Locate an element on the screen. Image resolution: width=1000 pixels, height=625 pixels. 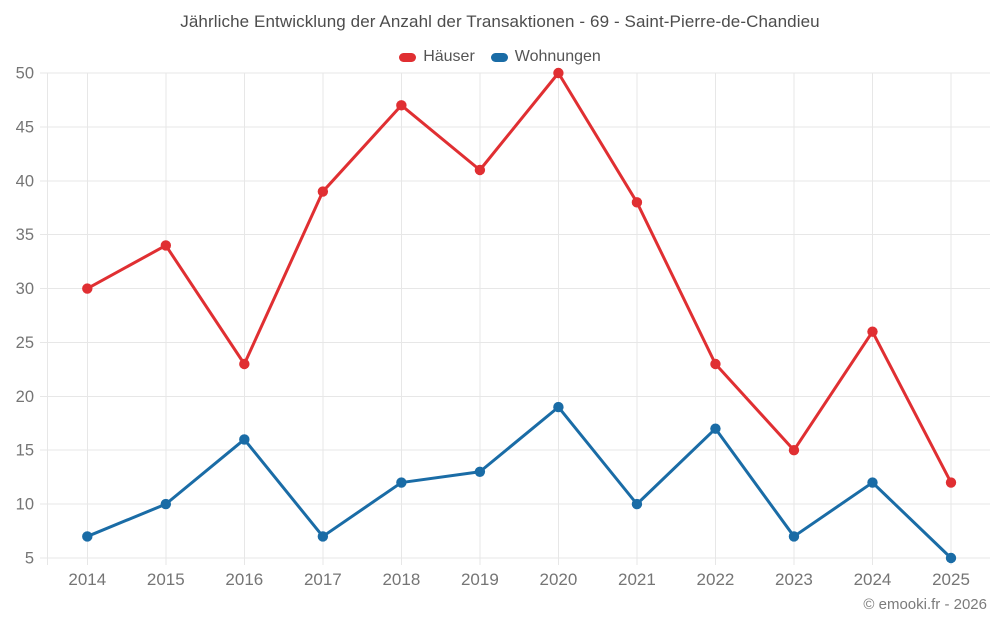
legend-swatch-wohnungen is located at coordinates (499, 57).